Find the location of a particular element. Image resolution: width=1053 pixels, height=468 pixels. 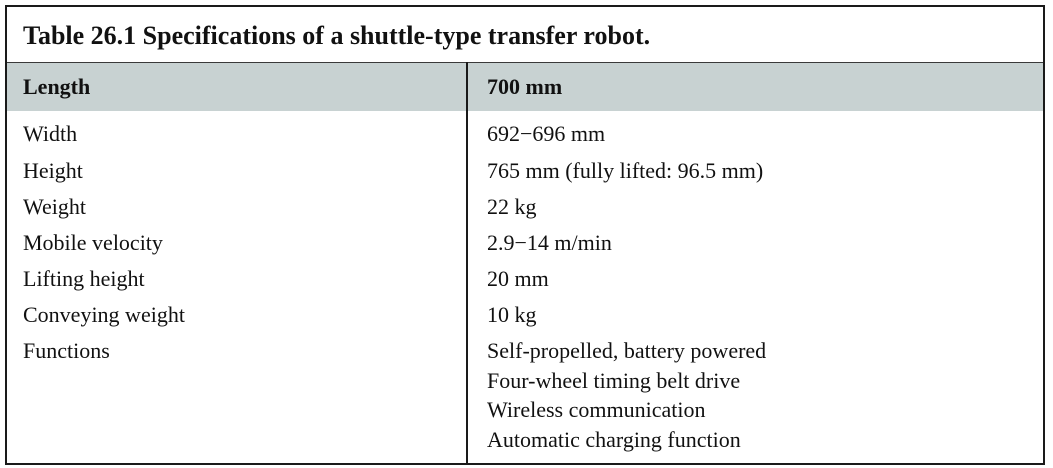

row-label-cell: Lifting height is located at coordinates (84, 278).